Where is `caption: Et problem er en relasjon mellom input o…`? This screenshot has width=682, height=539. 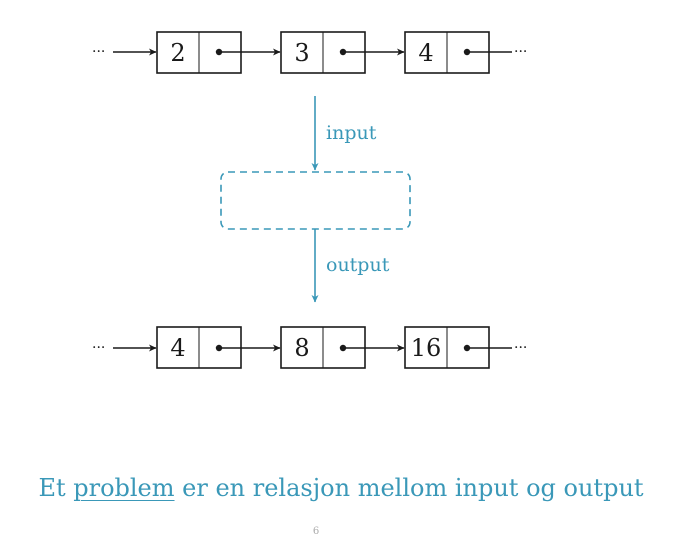 caption: Et problem er en relasjon mellom input o… is located at coordinates (341, 488).